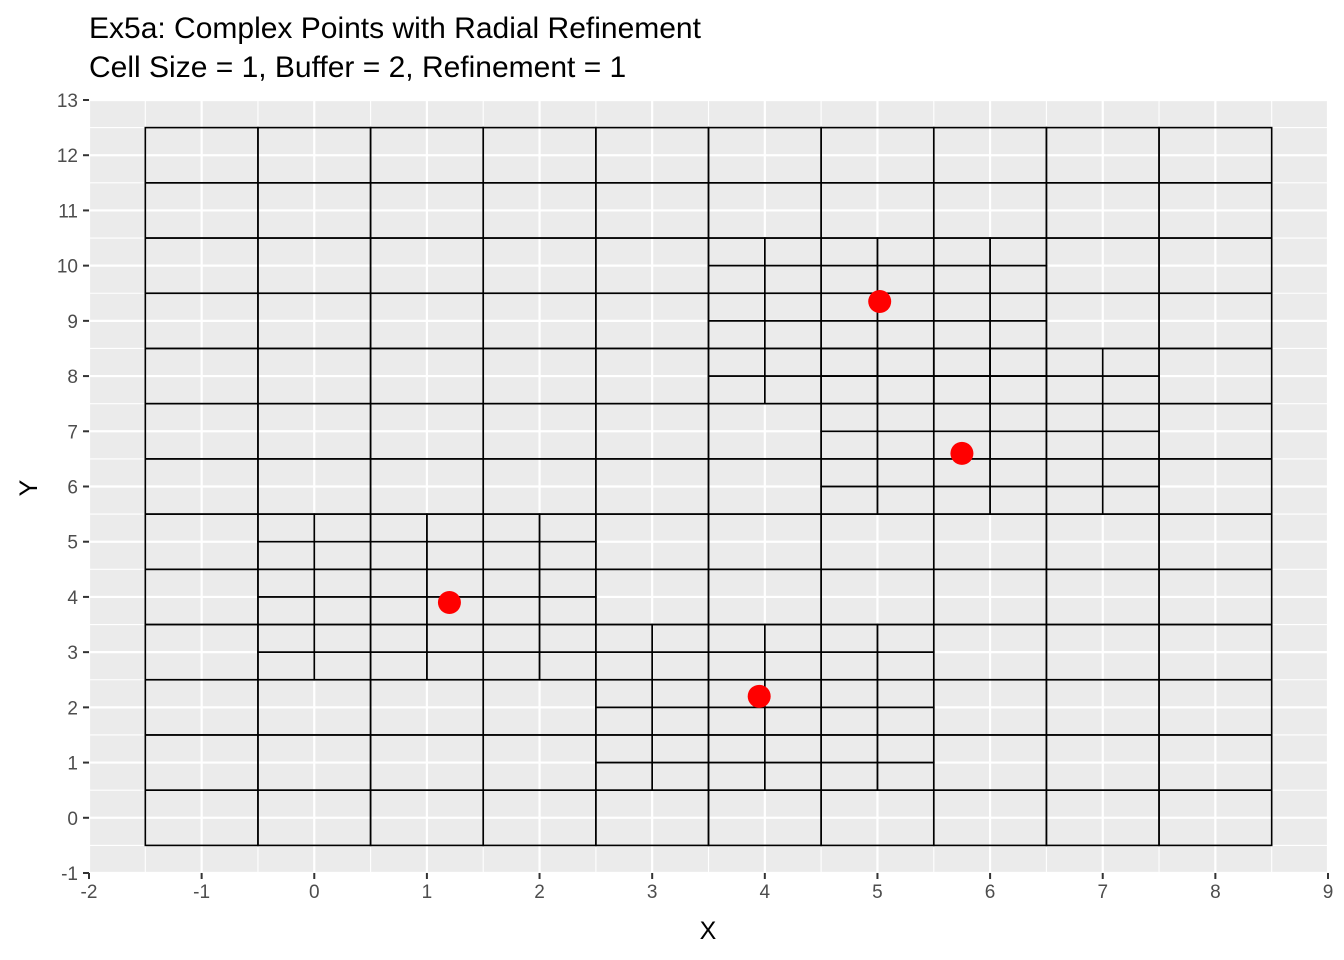  What do you see at coordinates (1215, 155) in the screenshot?
I see `mesh-cell` at bounding box center [1215, 155].